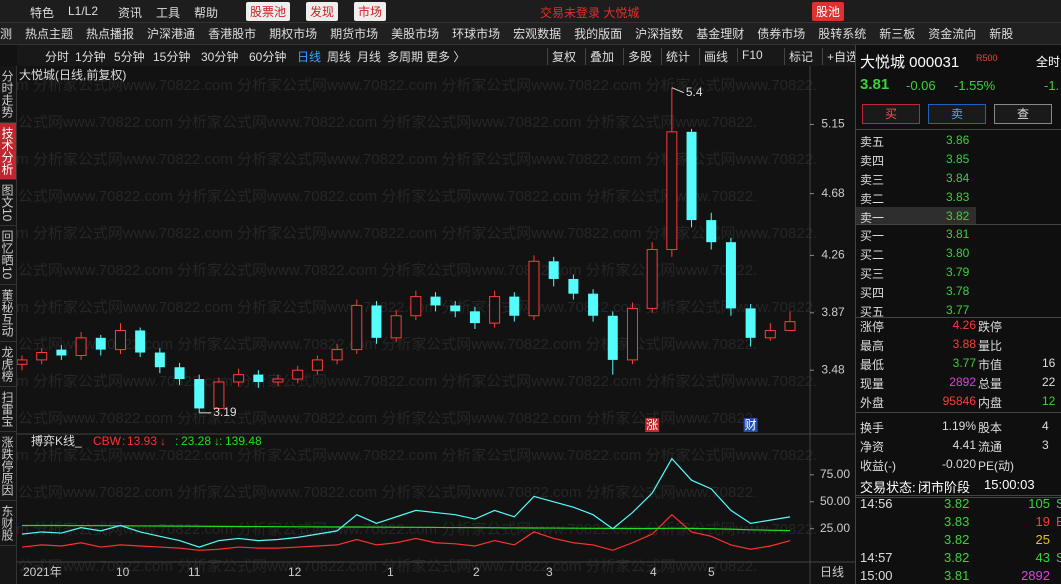  Describe the element at coordinates (129, 57) in the screenshot. I see `period-tab: 5分钟` at that location.